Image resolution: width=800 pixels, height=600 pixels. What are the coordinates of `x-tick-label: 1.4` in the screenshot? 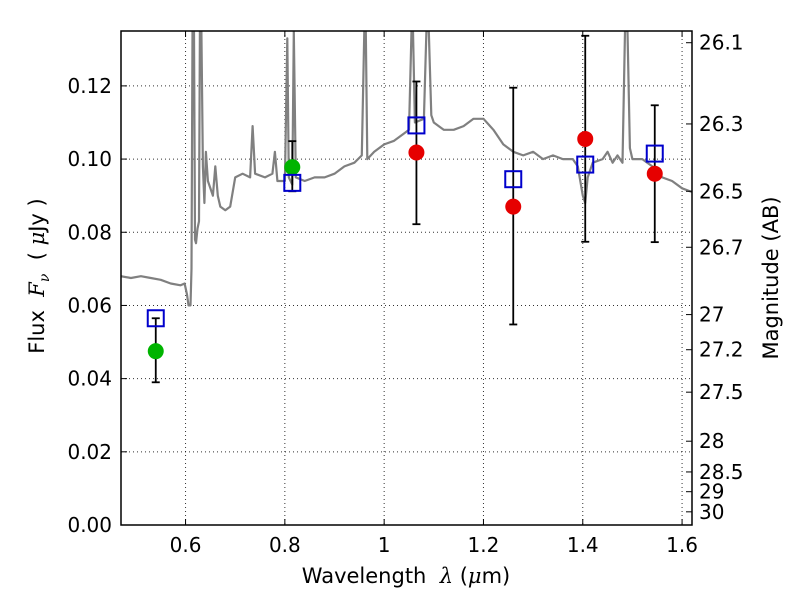 It's located at (583, 545).